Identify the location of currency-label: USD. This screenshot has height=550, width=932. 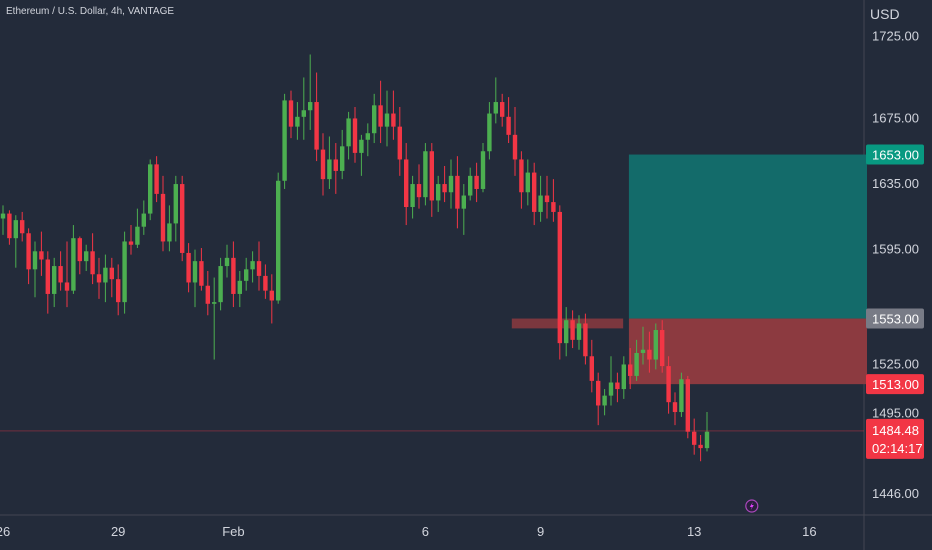
(885, 14).